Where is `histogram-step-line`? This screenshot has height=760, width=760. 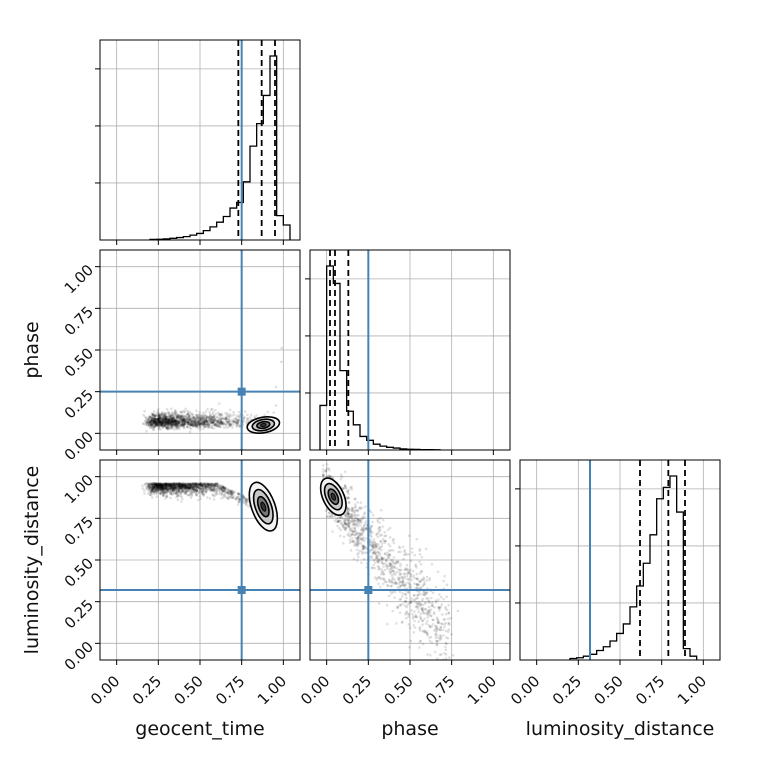
histogram-step-line is located at coordinates (380, 357).